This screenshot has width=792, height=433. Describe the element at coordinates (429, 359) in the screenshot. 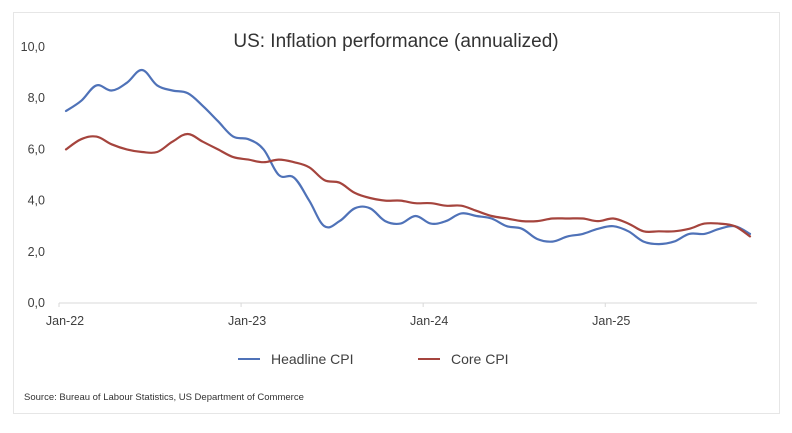

I see `legend-swatch-core` at that location.